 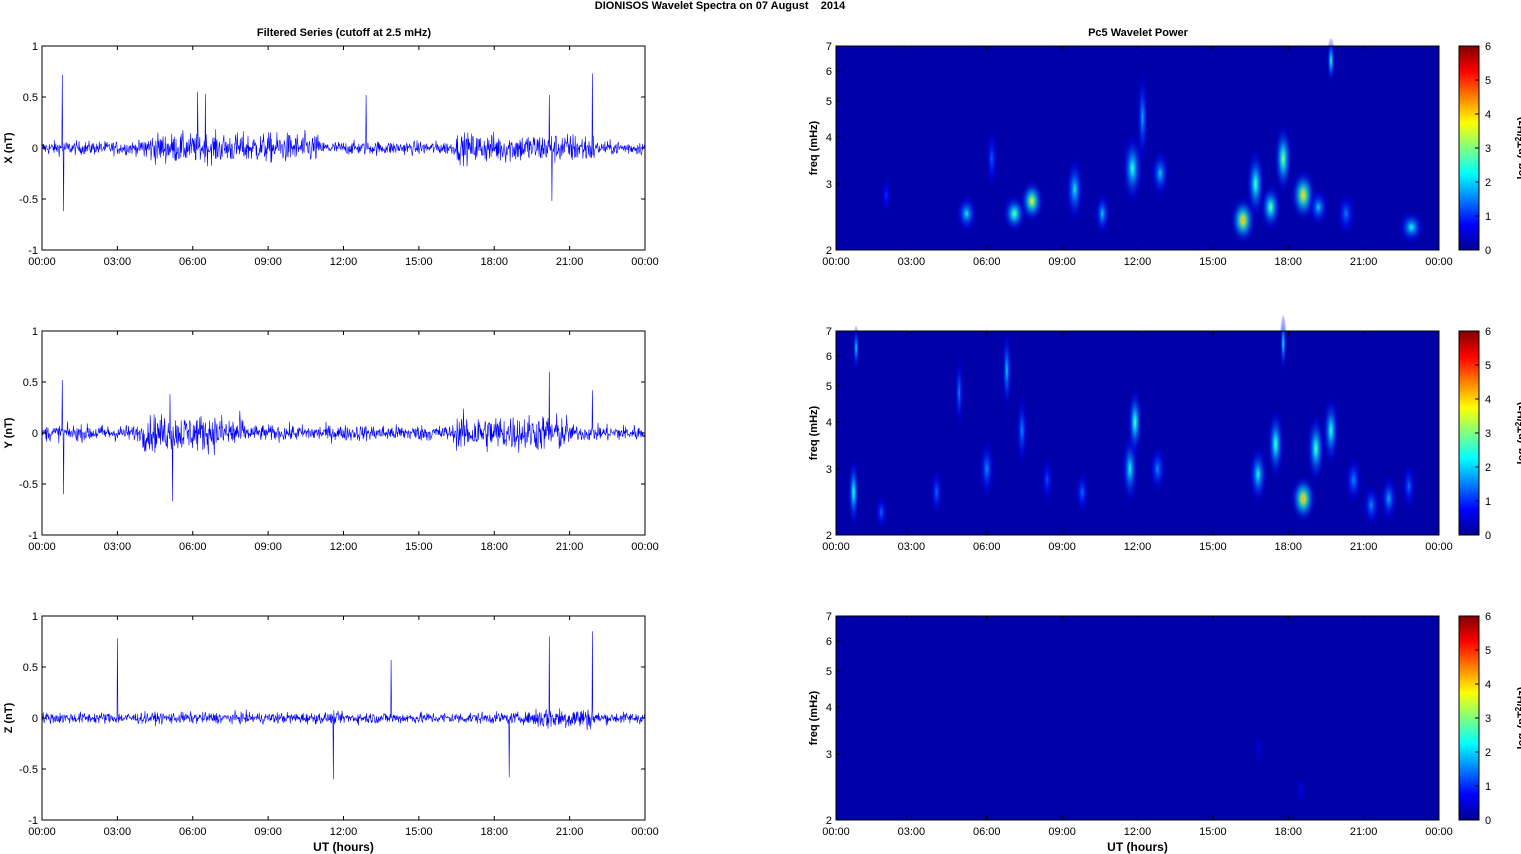 I want to click on colorbar: 0 1 2 3 4 5 6 log2(nT2/Hz), so click(x=1489, y=434).